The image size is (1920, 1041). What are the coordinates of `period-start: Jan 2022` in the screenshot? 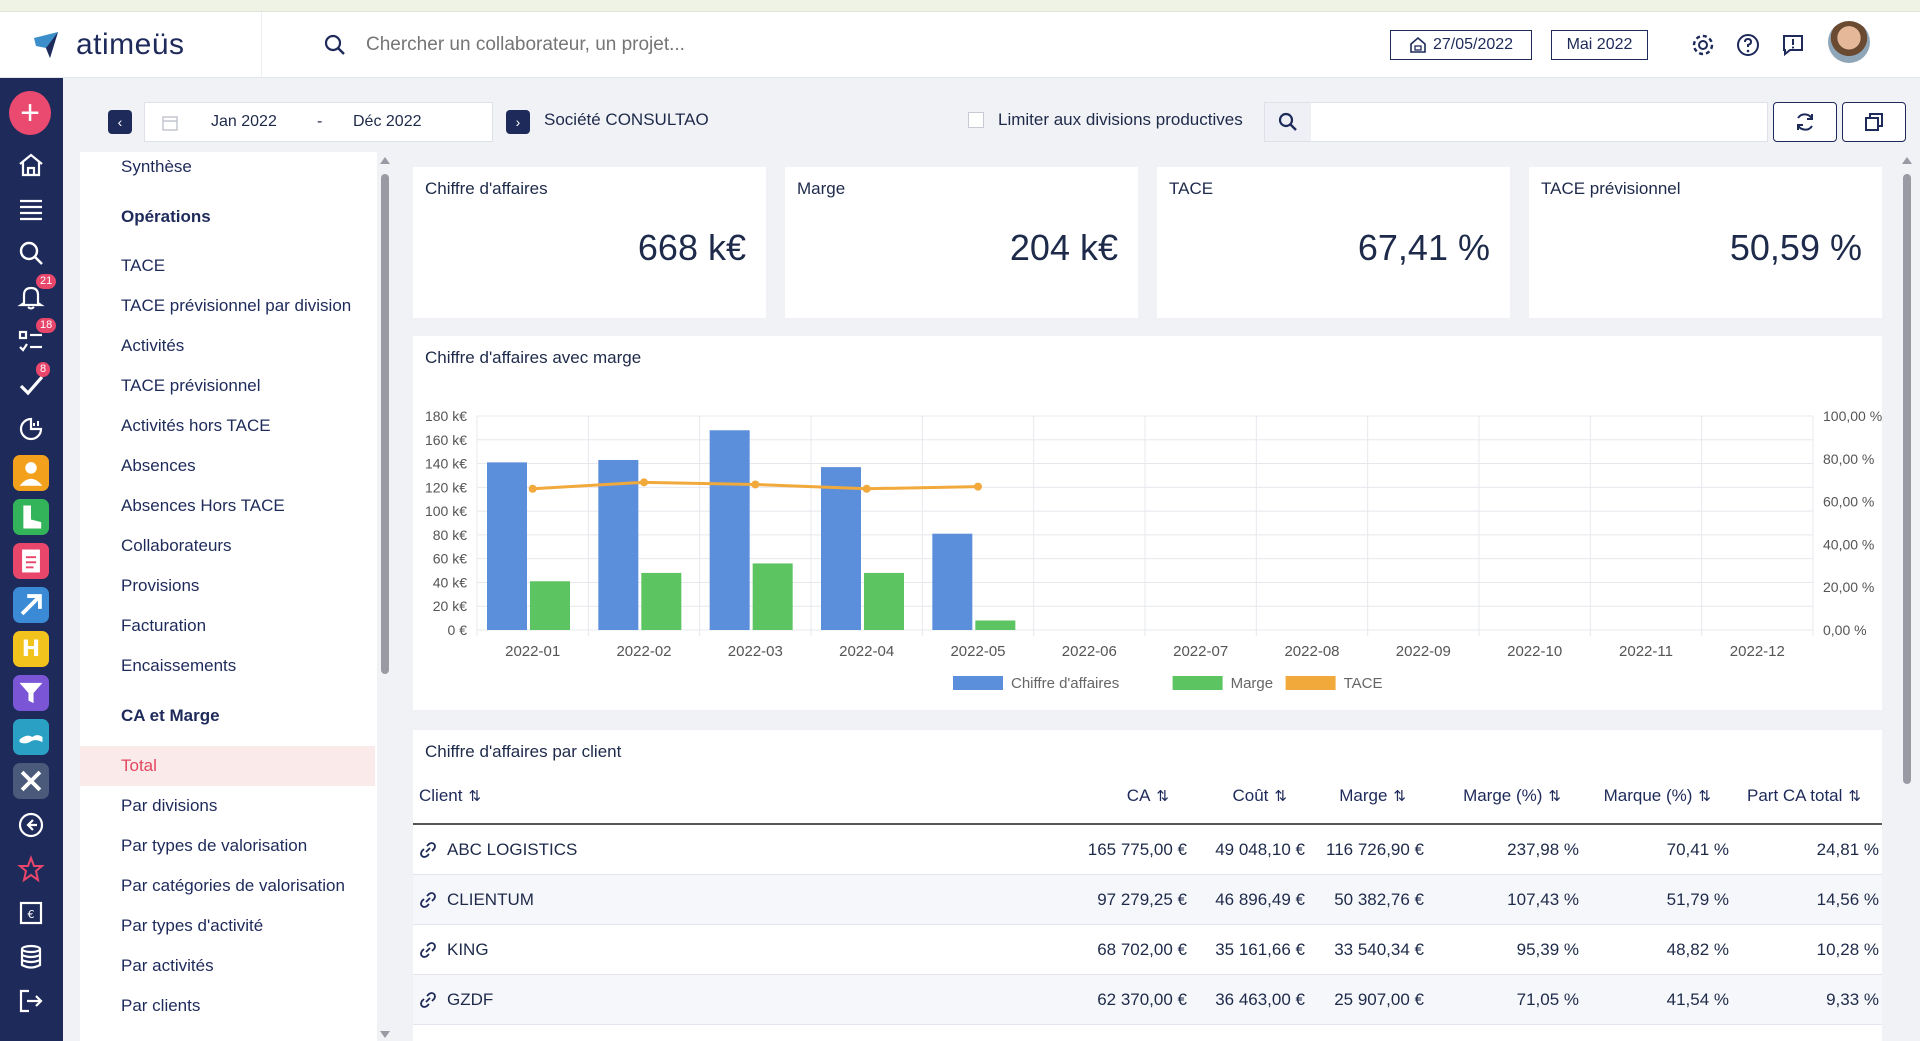 It's located at (244, 121).